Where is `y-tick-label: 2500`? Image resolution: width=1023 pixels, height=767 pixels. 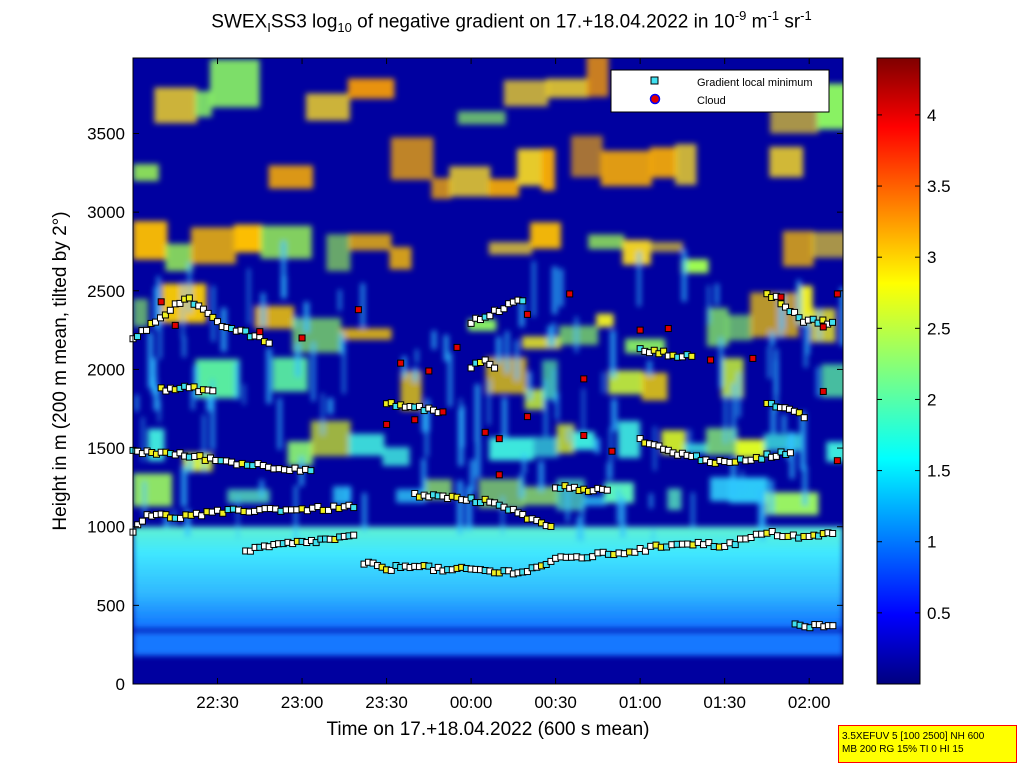
y-tick-label: 2500 is located at coordinates (106, 291).